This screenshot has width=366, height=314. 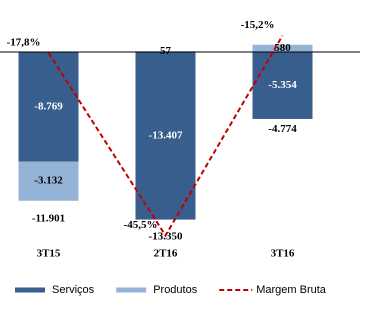 What do you see at coordinates (24, 42) in the screenshot?
I see `line-label: -17,8%` at bounding box center [24, 42].